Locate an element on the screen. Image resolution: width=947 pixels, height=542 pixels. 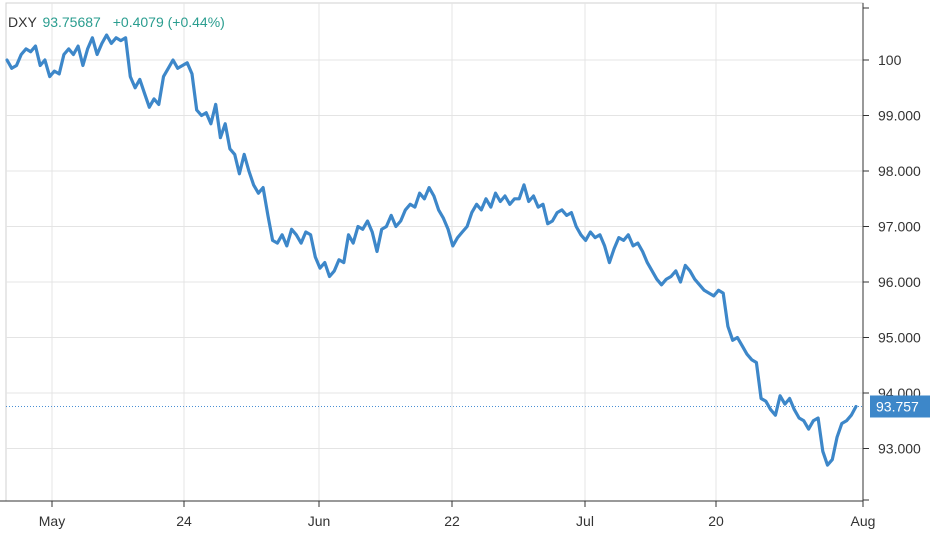
current-value-tag: 93.757 is located at coordinates (900, 406).